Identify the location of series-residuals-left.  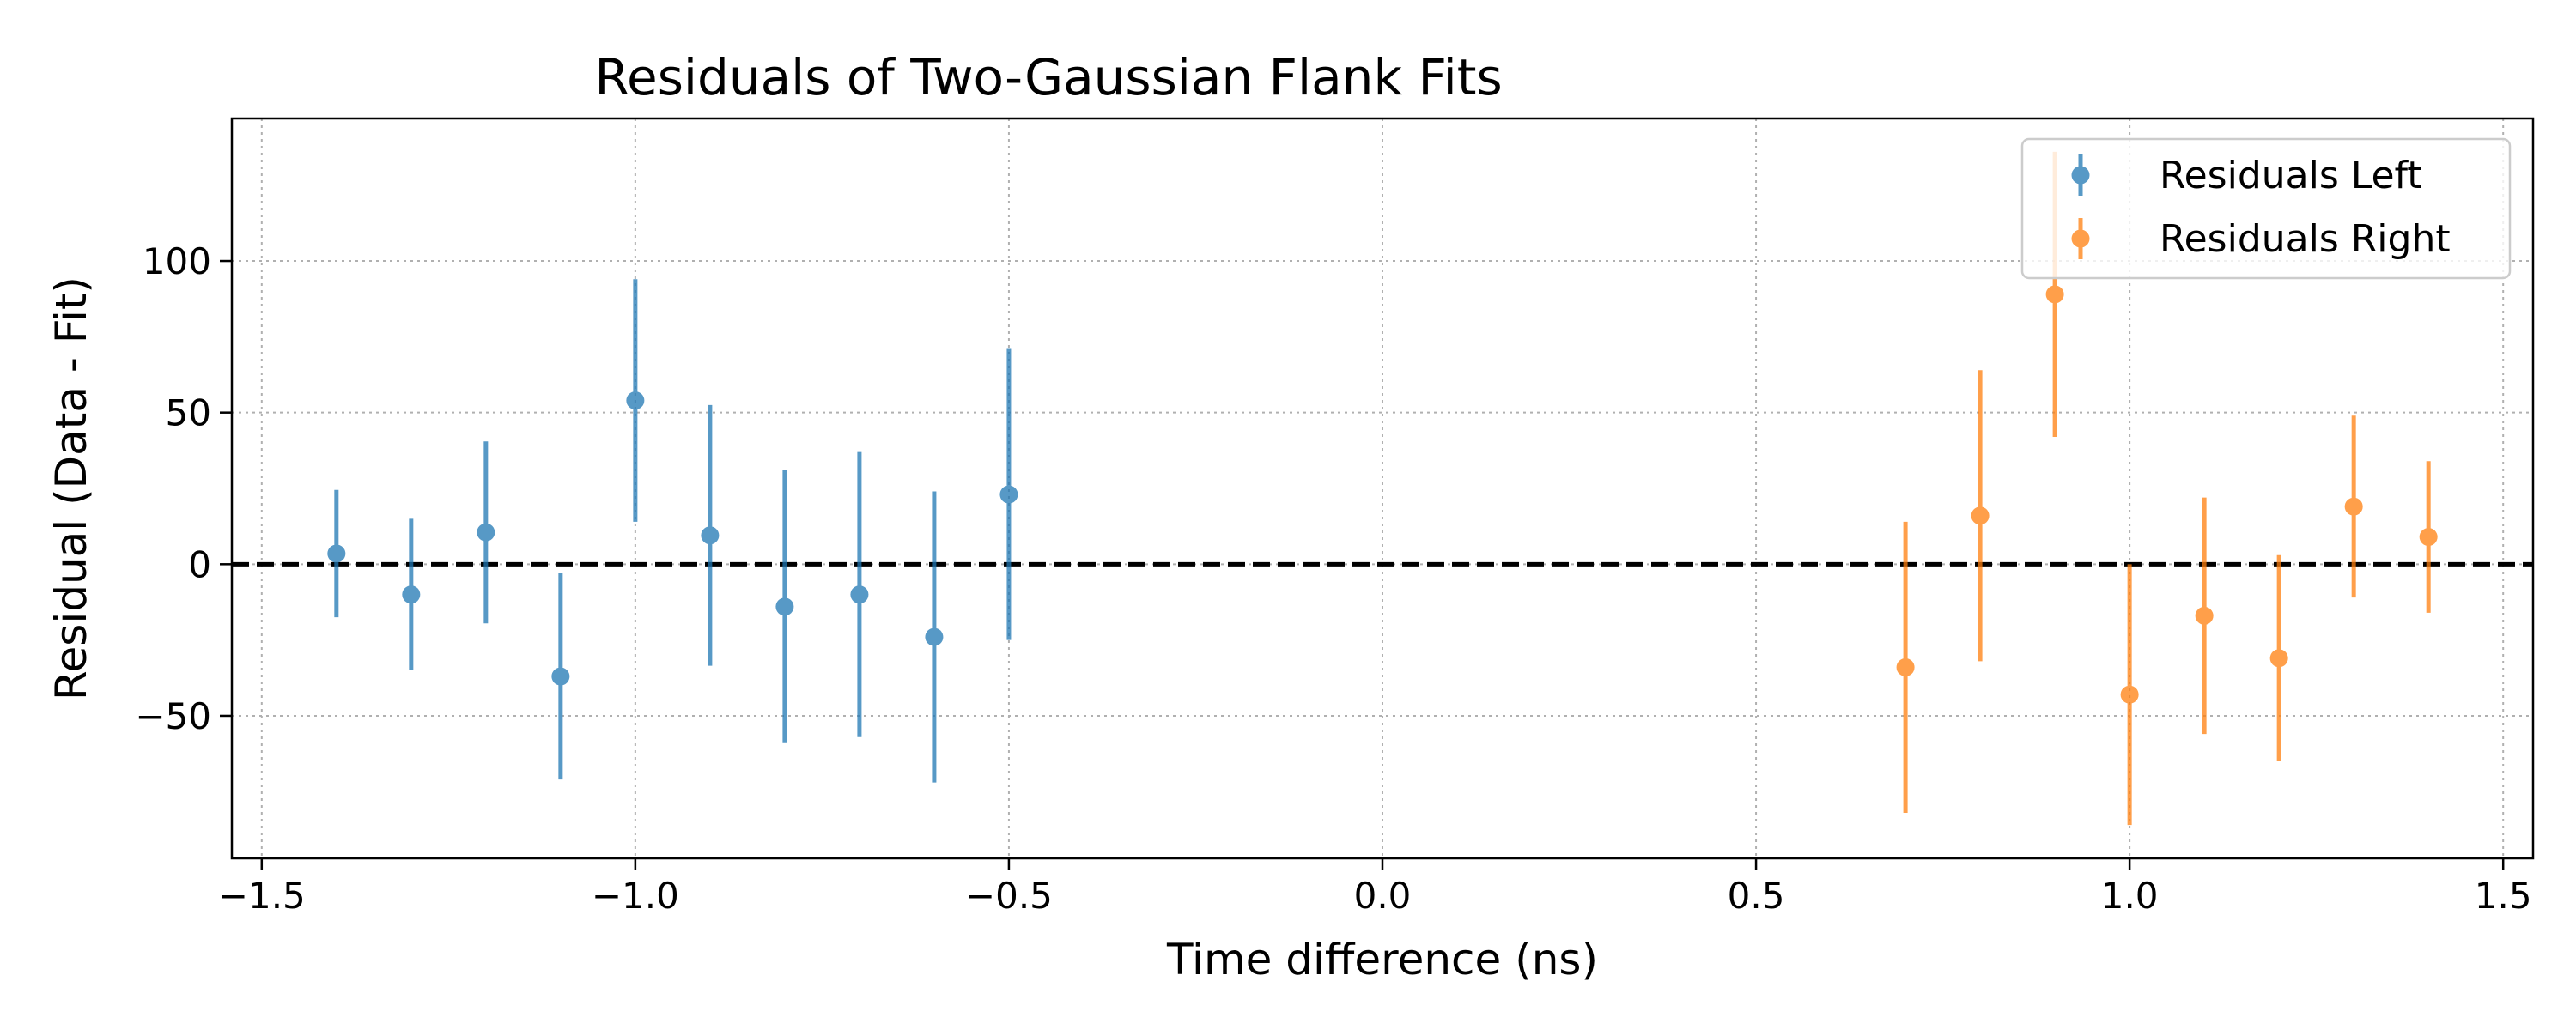
(673, 531).